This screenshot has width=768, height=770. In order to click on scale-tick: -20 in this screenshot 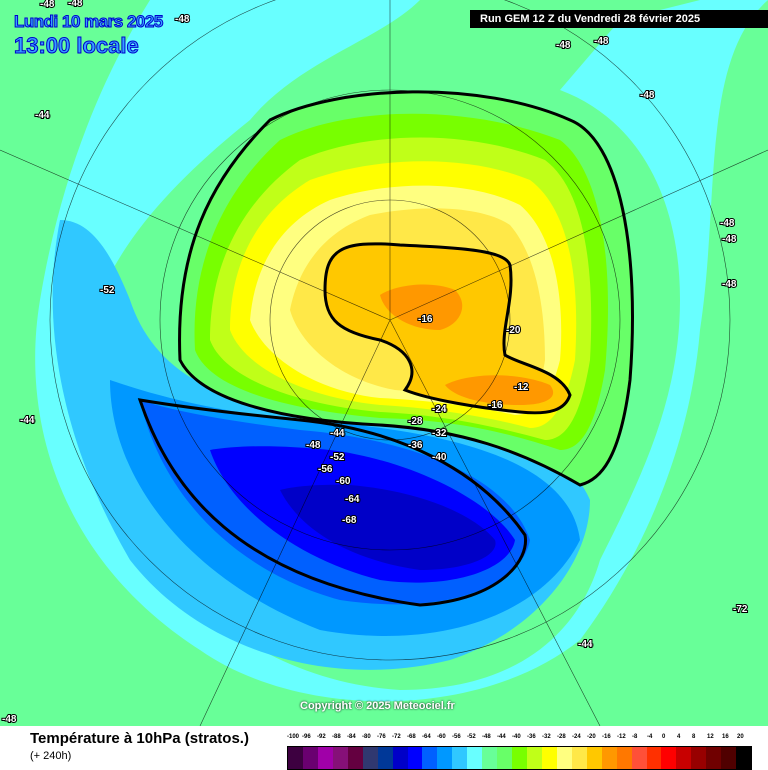, I will do `click(591, 737)`.